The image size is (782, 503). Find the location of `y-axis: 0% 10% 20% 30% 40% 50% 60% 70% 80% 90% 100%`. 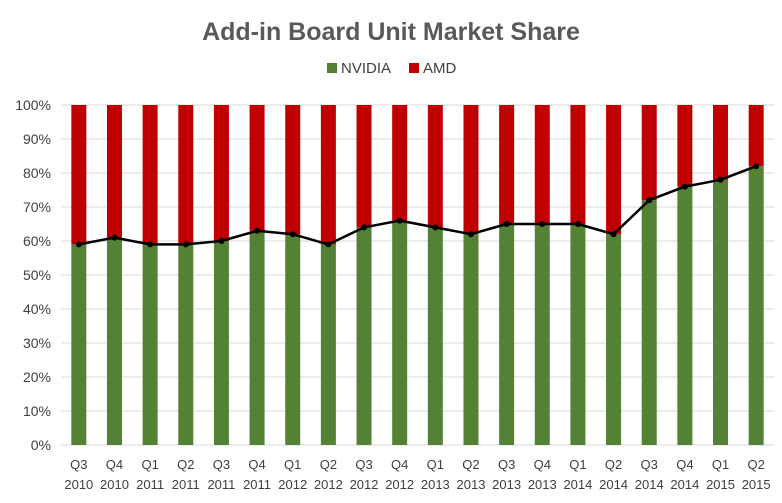

y-axis: 0% 10% 20% 30% 40% 50% 60% 70% 80% 90% 100% is located at coordinates (33, 275).